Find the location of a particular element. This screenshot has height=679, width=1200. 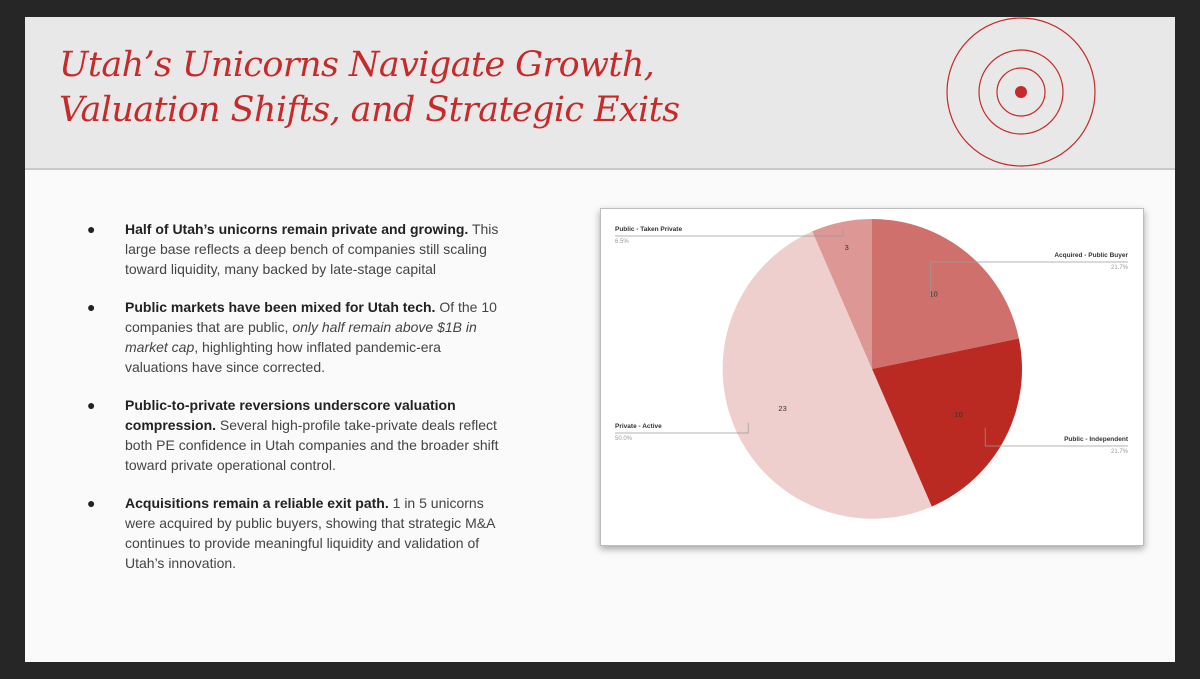

target-ring-middle is located at coordinates (1021, 92).